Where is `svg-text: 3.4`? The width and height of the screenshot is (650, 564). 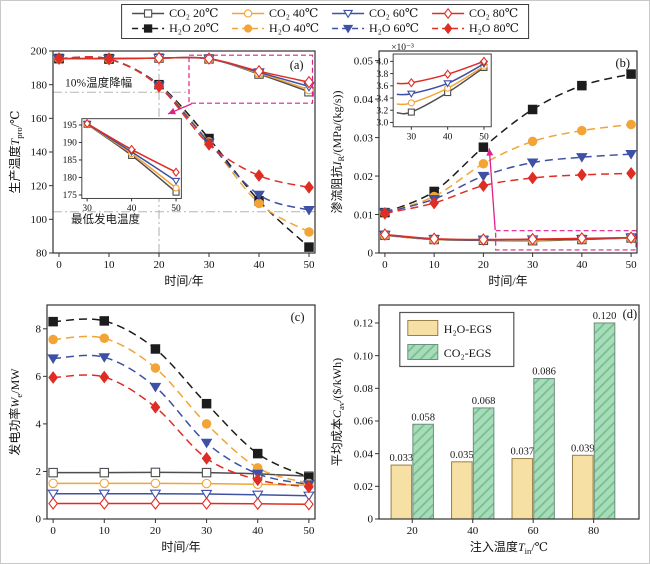
svg-text: 3.4 is located at coordinates (382, 99).